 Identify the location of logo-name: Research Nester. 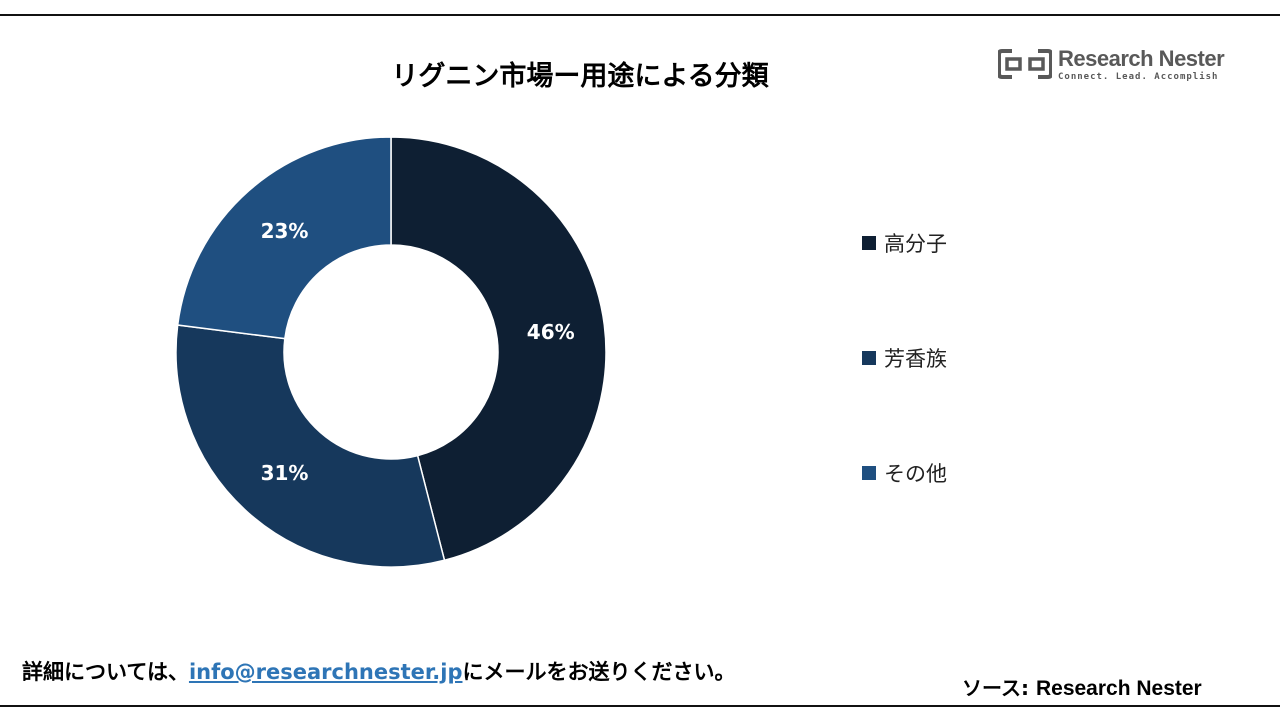
(1141, 58).